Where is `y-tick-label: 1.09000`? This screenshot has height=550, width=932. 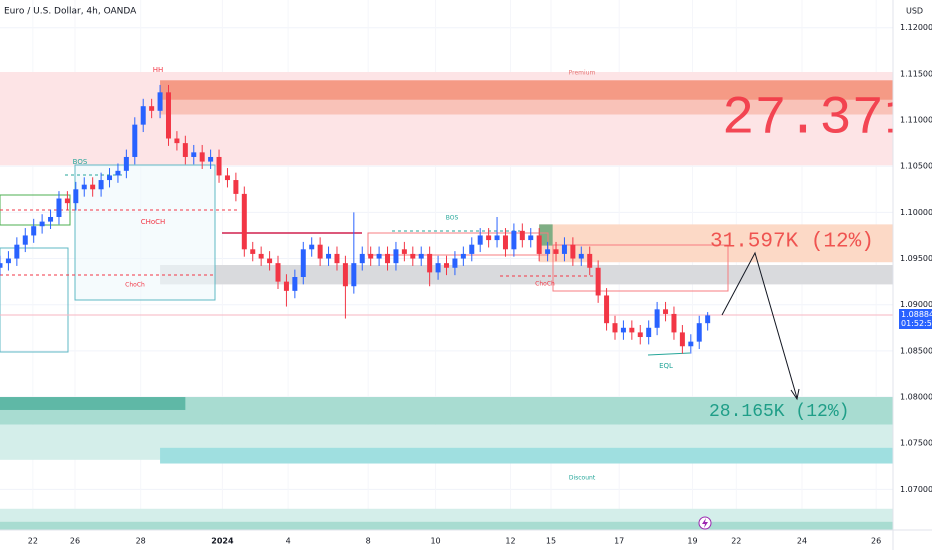
y-tick-label: 1.09000 is located at coordinates (916, 304).